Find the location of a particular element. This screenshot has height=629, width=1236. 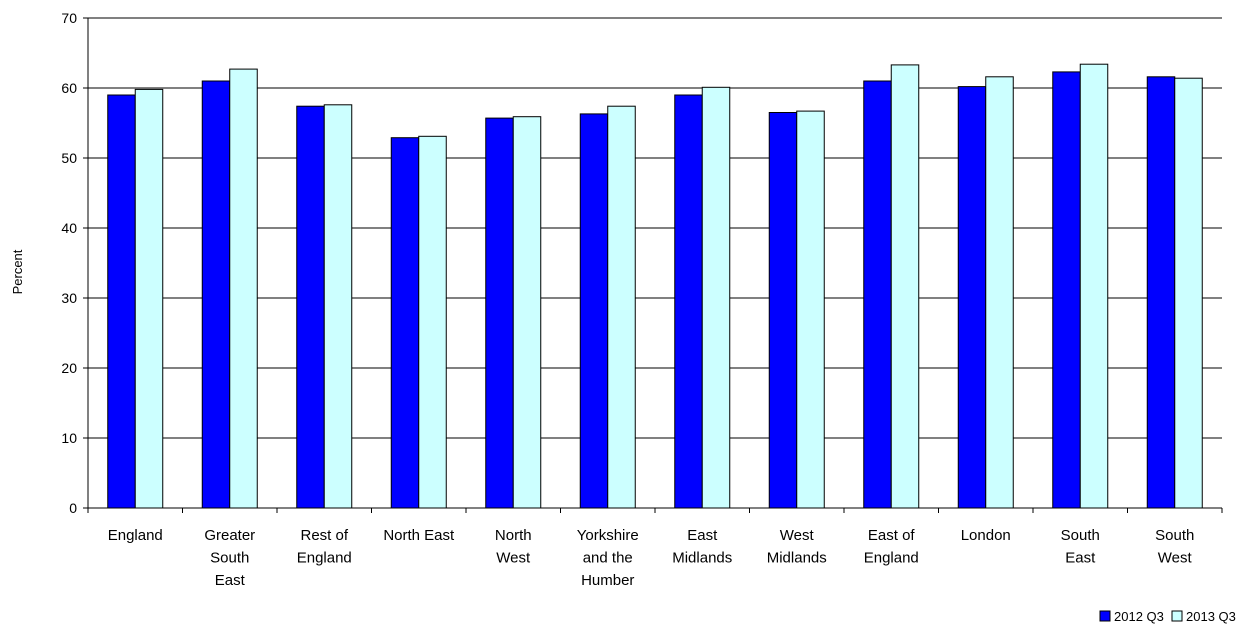

x-tick-label: South East is located at coordinates (1080, 547).